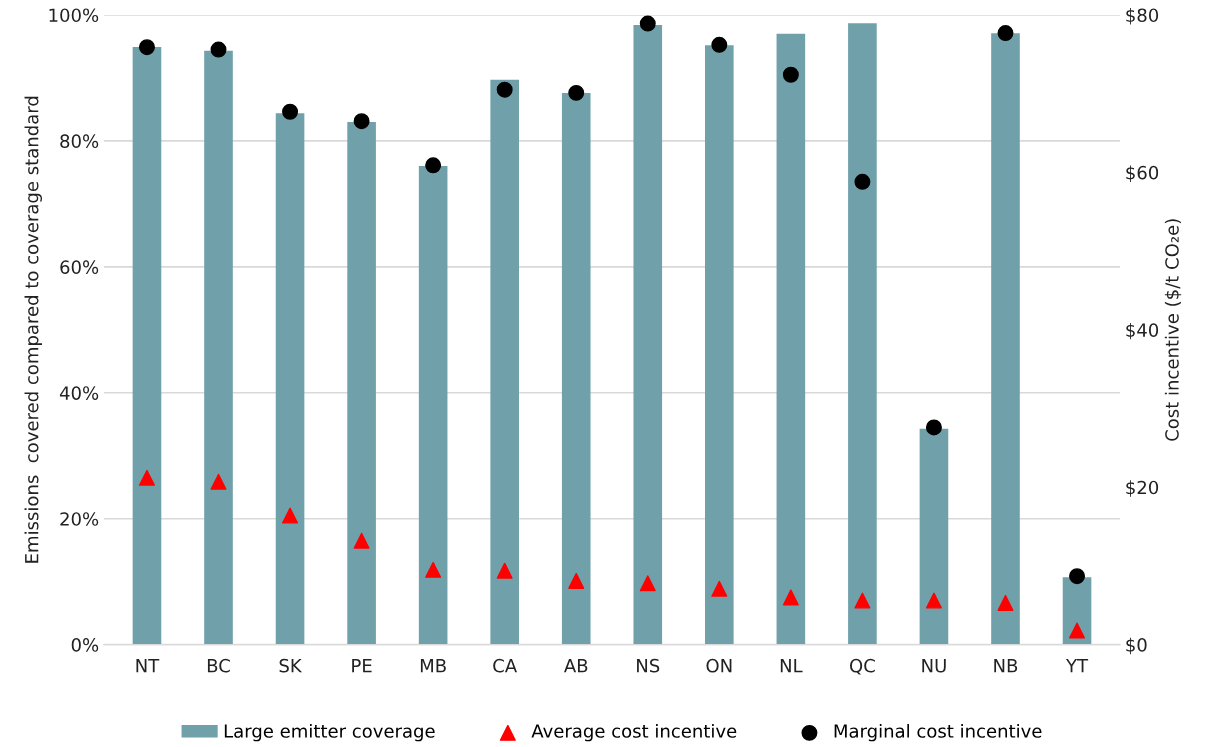  What do you see at coordinates (362, 666) in the screenshot?
I see `x-tick-label: PE` at bounding box center [362, 666].